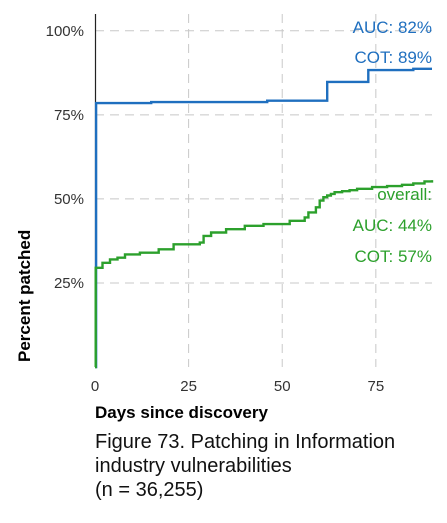 The image size is (447, 523). I want to click on x-axis-title: Days since discovery, so click(181, 412).